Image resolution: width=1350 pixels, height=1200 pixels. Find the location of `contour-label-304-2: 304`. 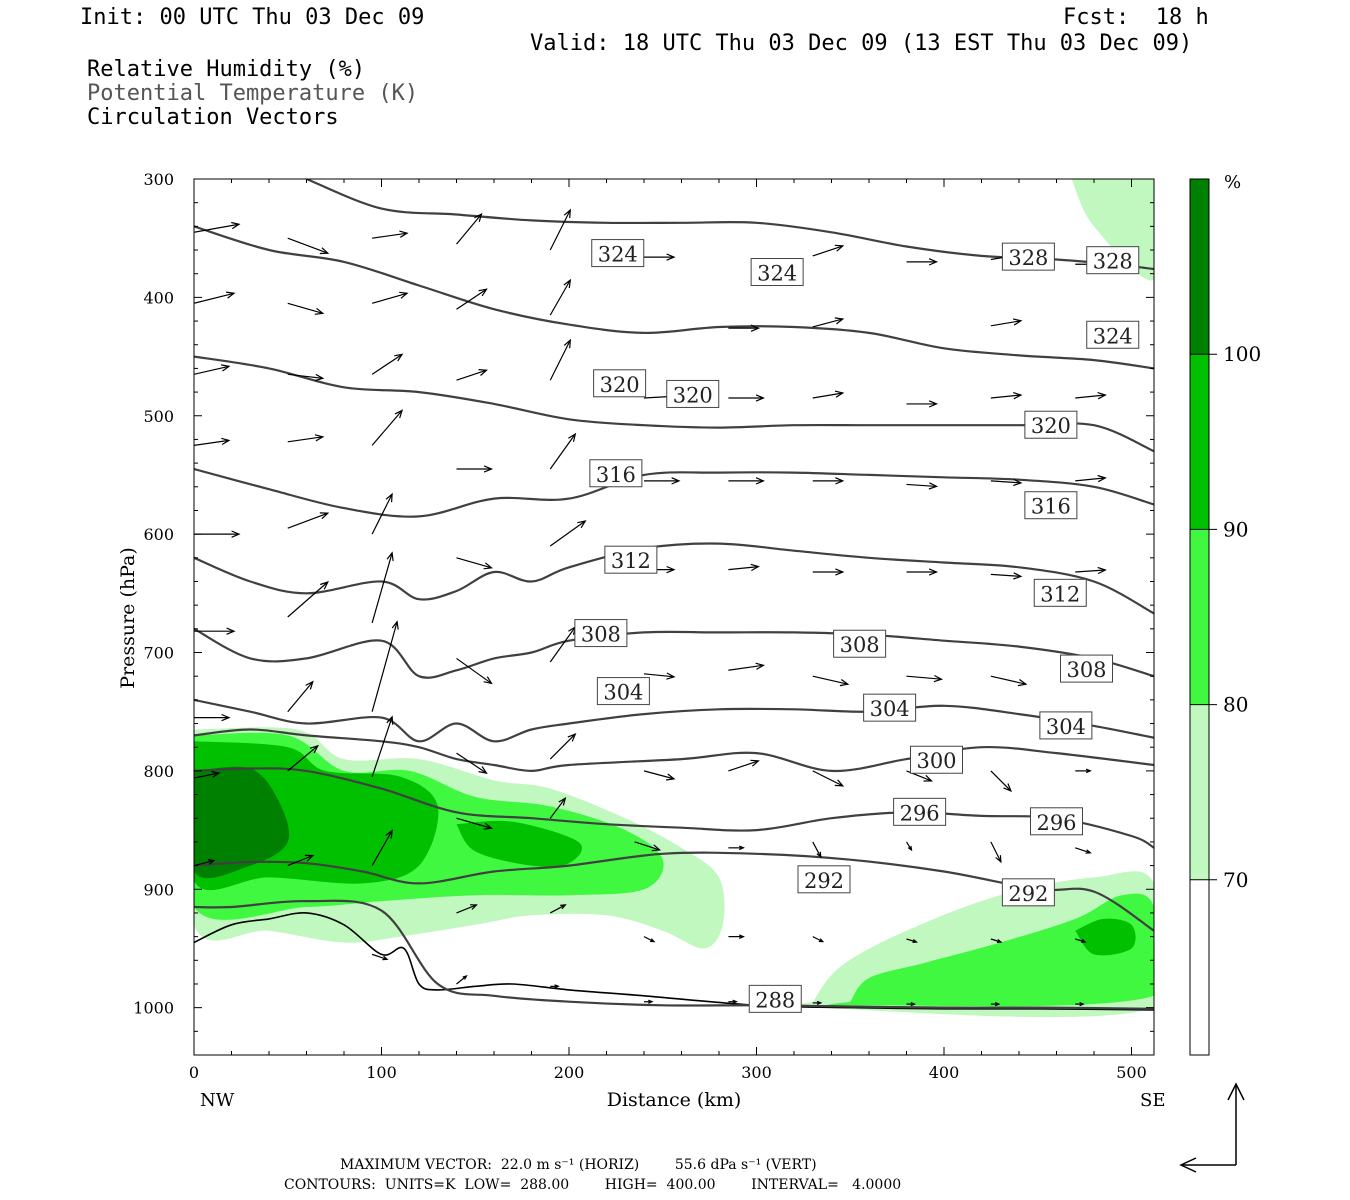

contour-label-304-2: 304 is located at coordinates (1066, 725).